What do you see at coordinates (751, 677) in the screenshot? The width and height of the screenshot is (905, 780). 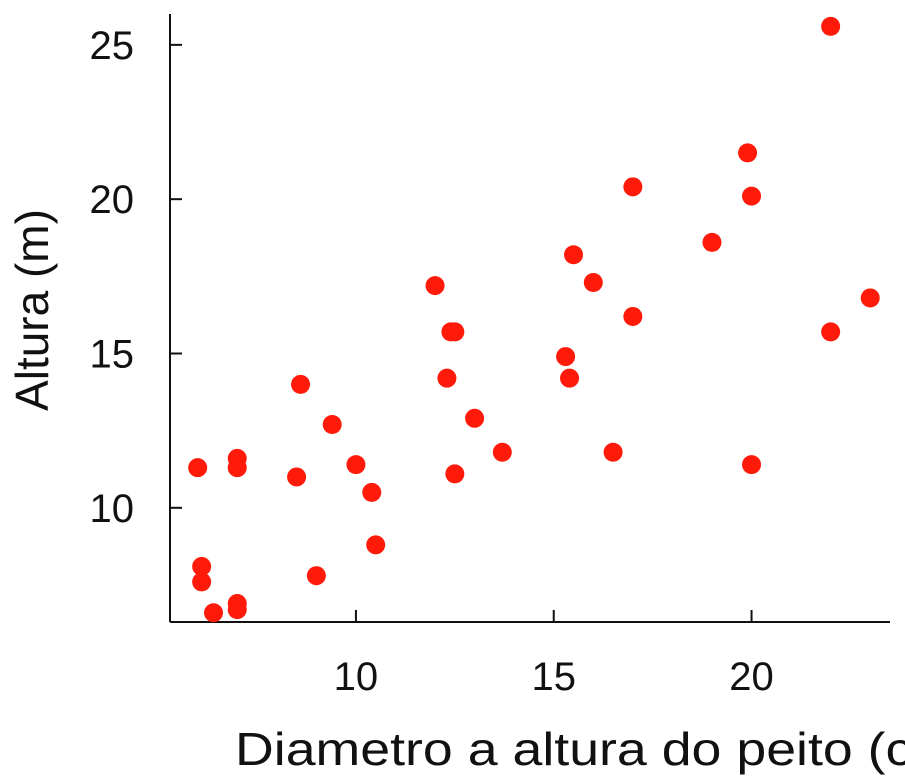 I see `x-tick-label: 20` at bounding box center [751, 677].